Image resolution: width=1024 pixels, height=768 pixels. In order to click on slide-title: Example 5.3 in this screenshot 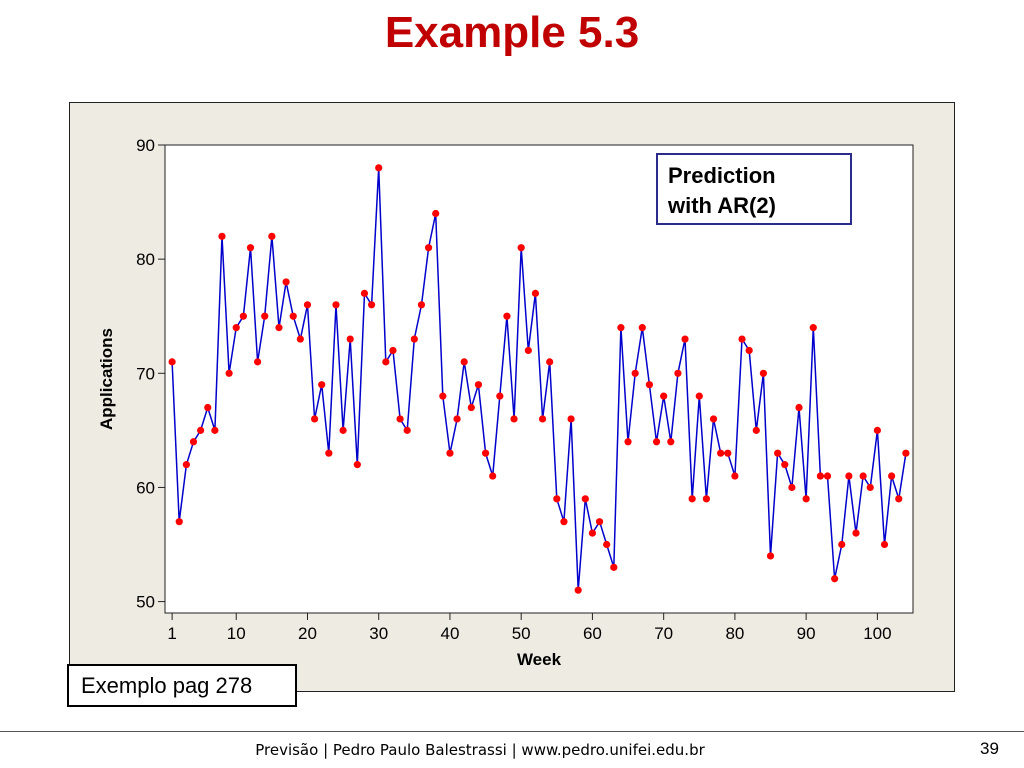, I will do `click(512, 32)`.